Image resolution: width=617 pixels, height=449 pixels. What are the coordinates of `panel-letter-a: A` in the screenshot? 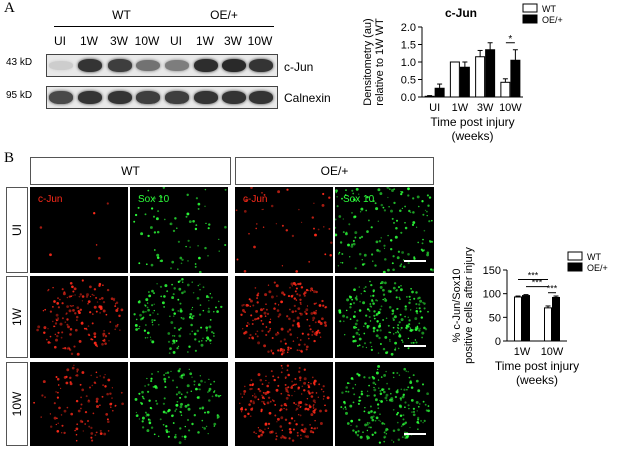 It's located at (9, 8).